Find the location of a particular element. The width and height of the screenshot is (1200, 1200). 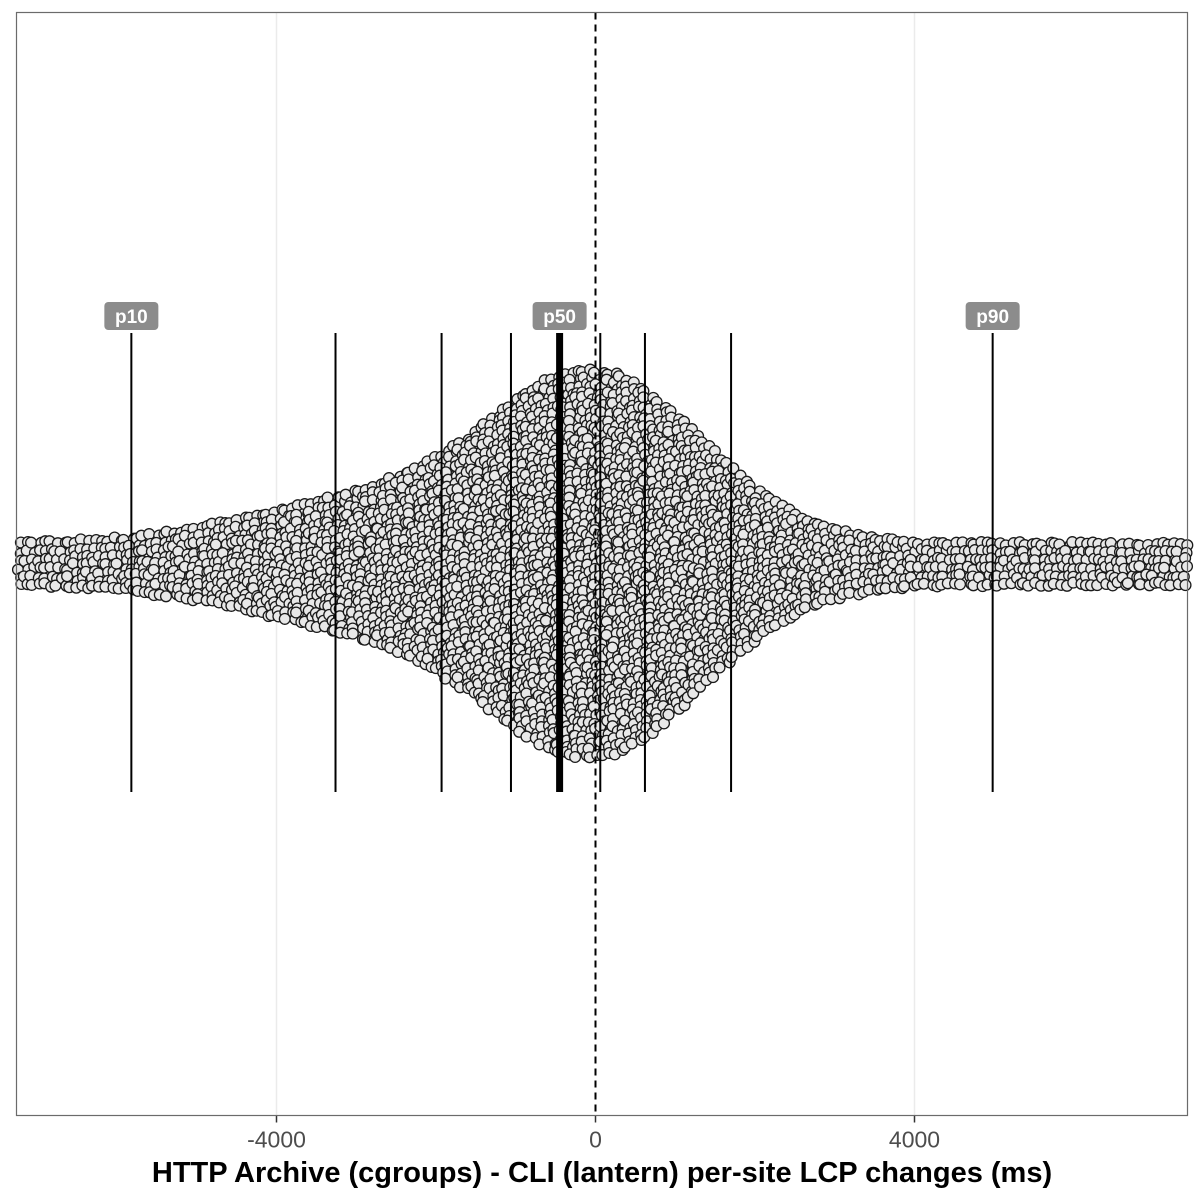

percentile-label-p90: p90 is located at coordinates (992, 317).